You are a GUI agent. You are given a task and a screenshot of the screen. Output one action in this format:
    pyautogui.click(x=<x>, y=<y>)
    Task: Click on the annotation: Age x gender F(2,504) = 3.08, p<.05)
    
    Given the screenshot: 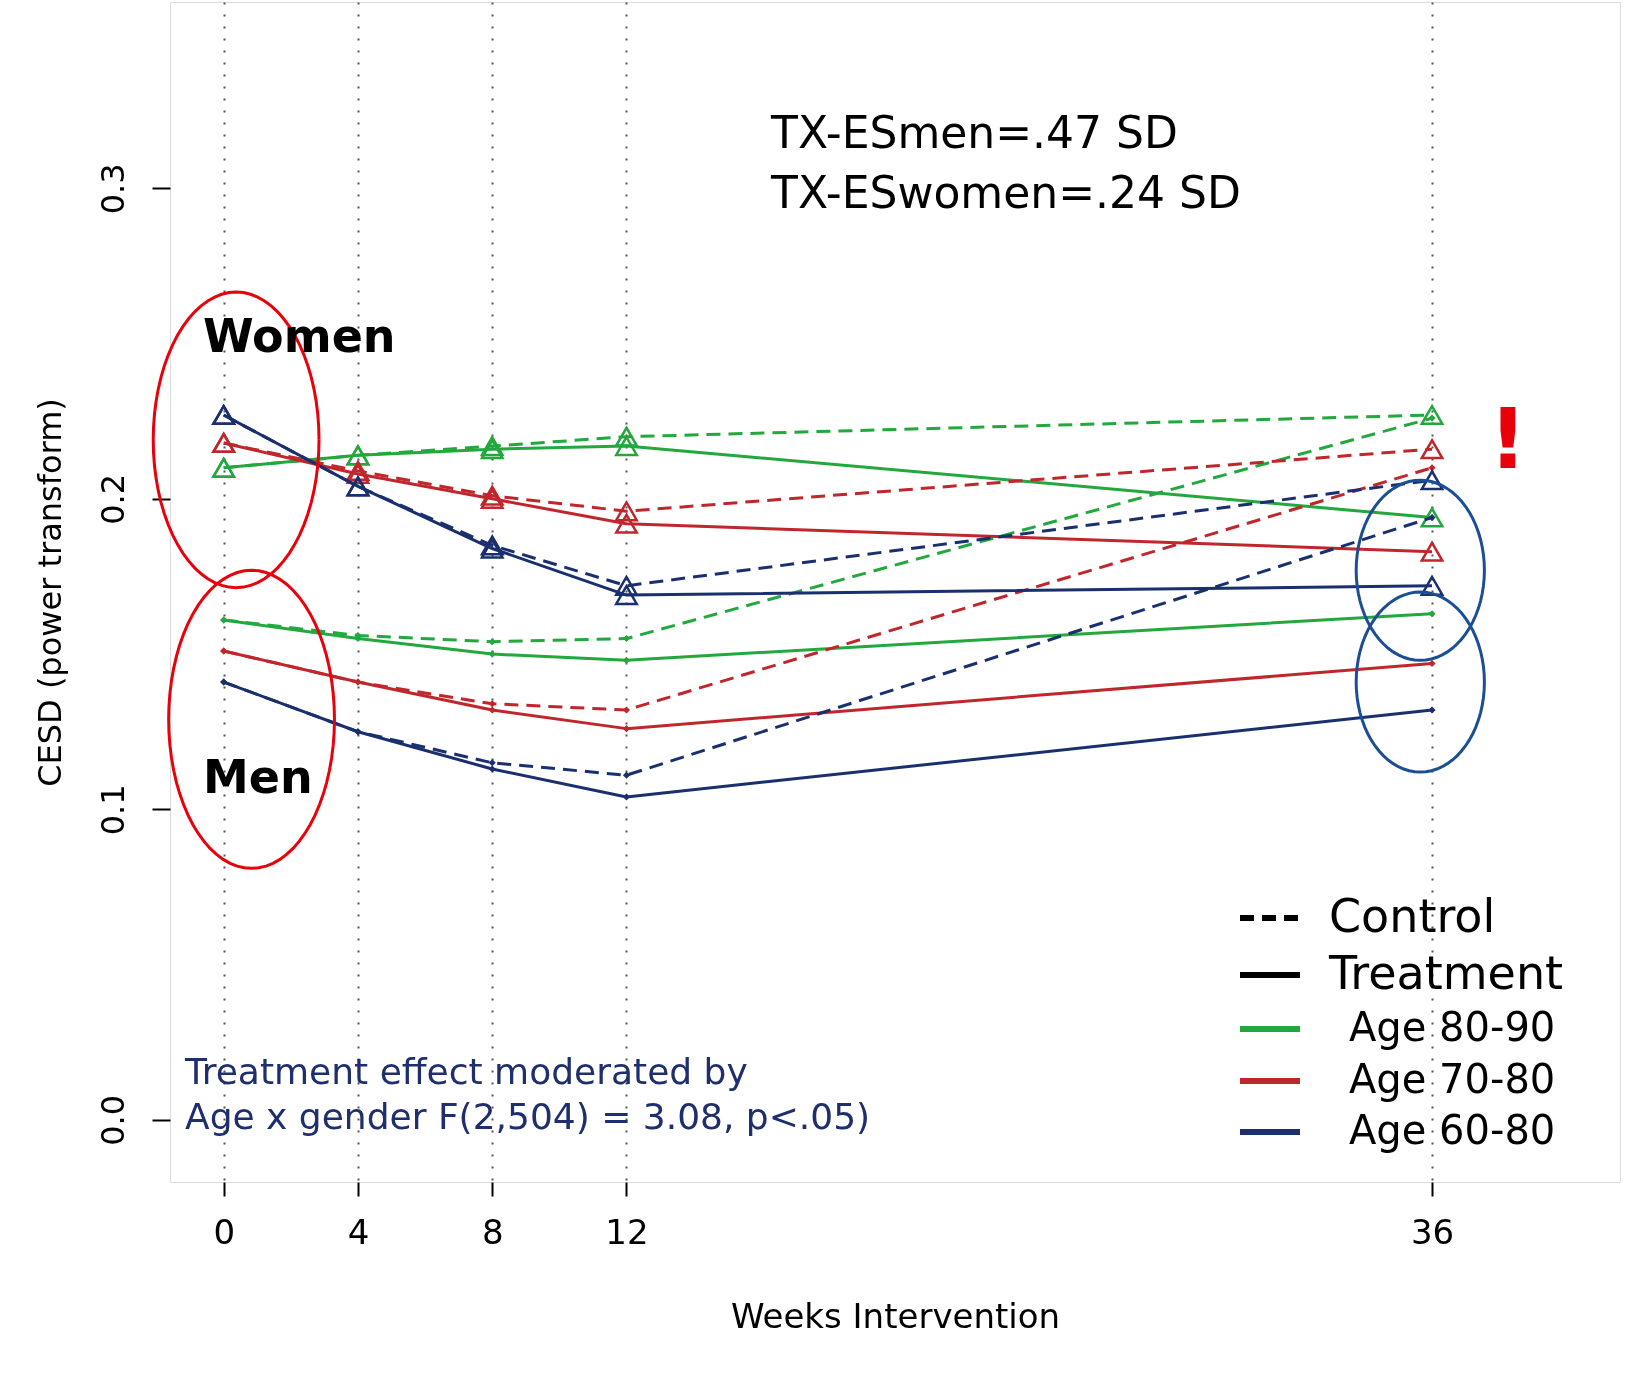 What is the action you would take?
    pyautogui.click(x=528, y=1116)
    